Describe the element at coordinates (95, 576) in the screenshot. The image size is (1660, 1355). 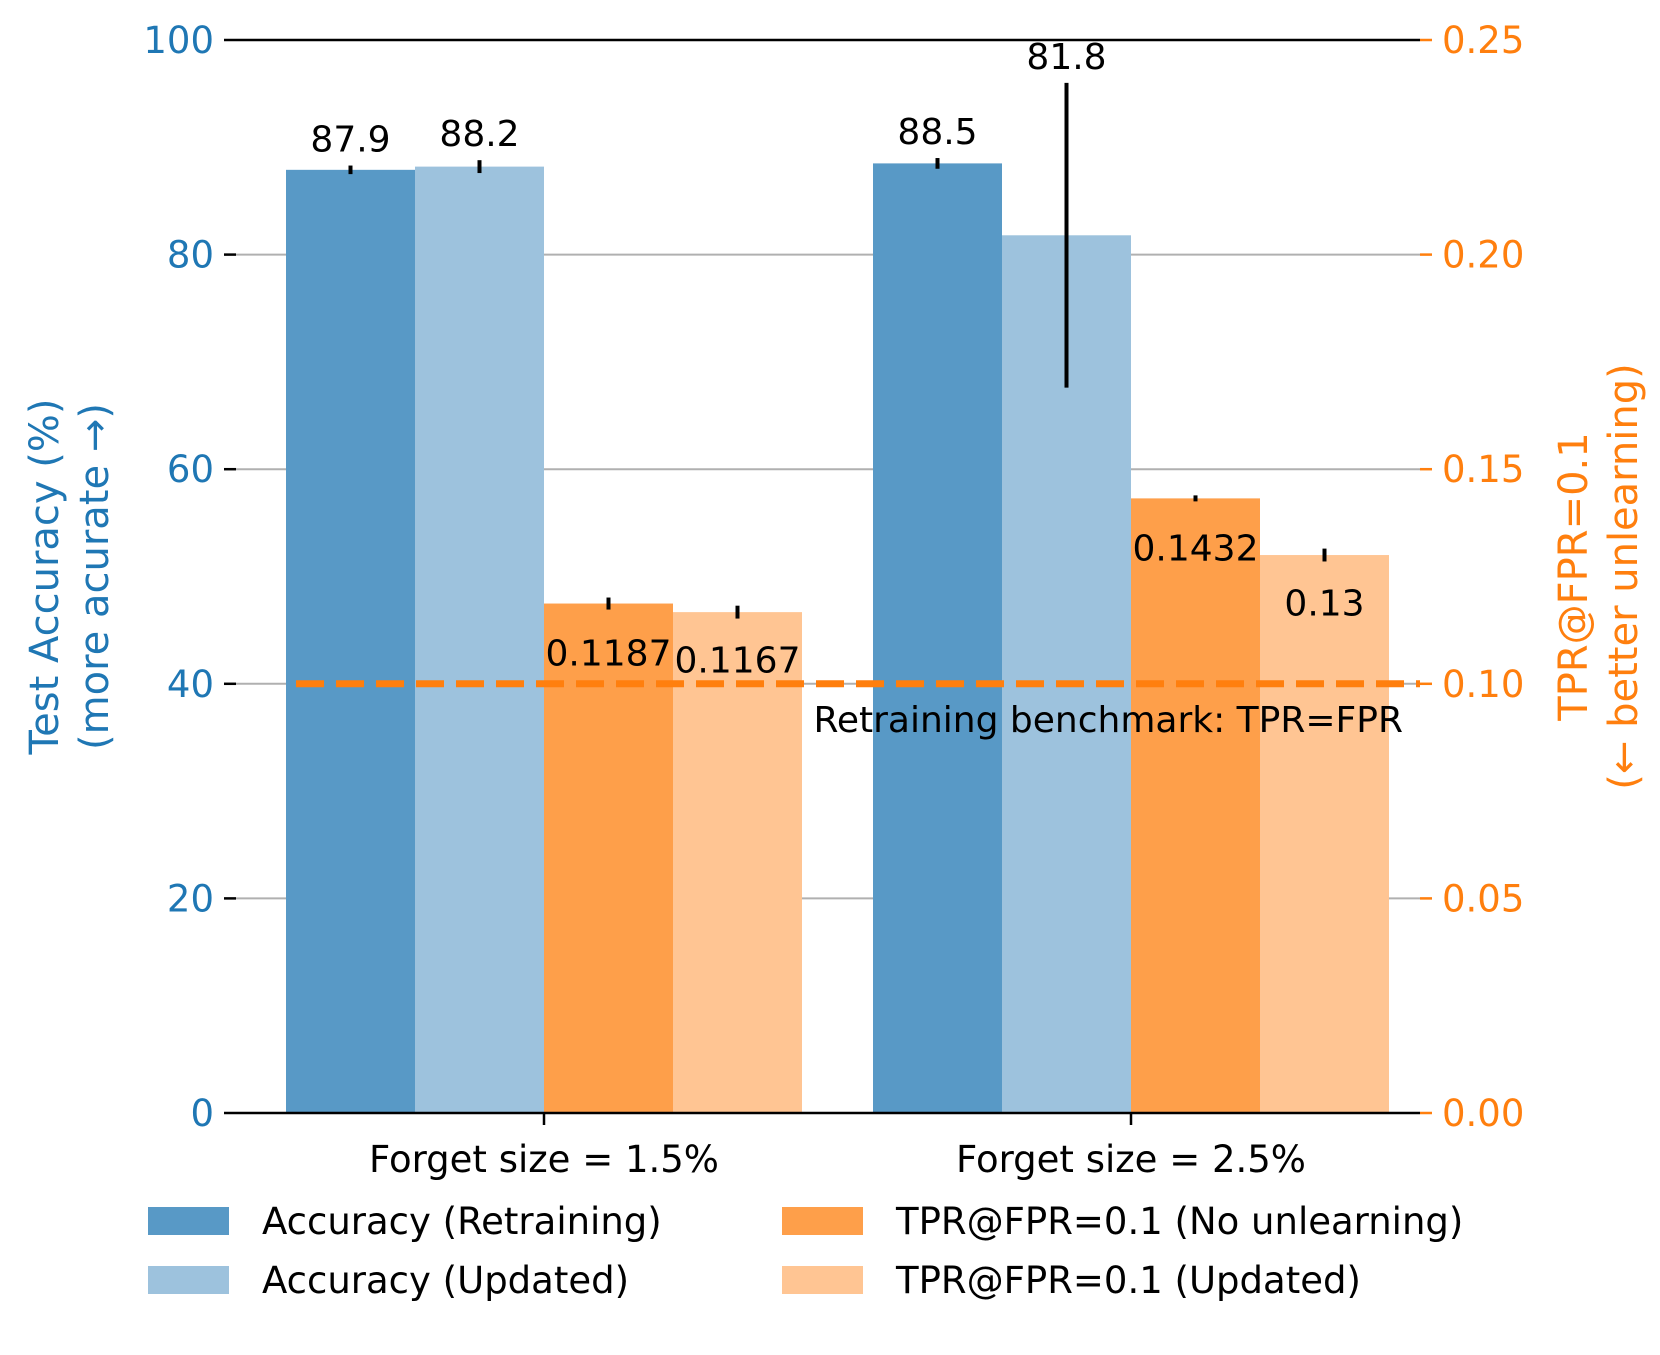
I see `left-axis-subtitle: (more acurate →)` at that location.